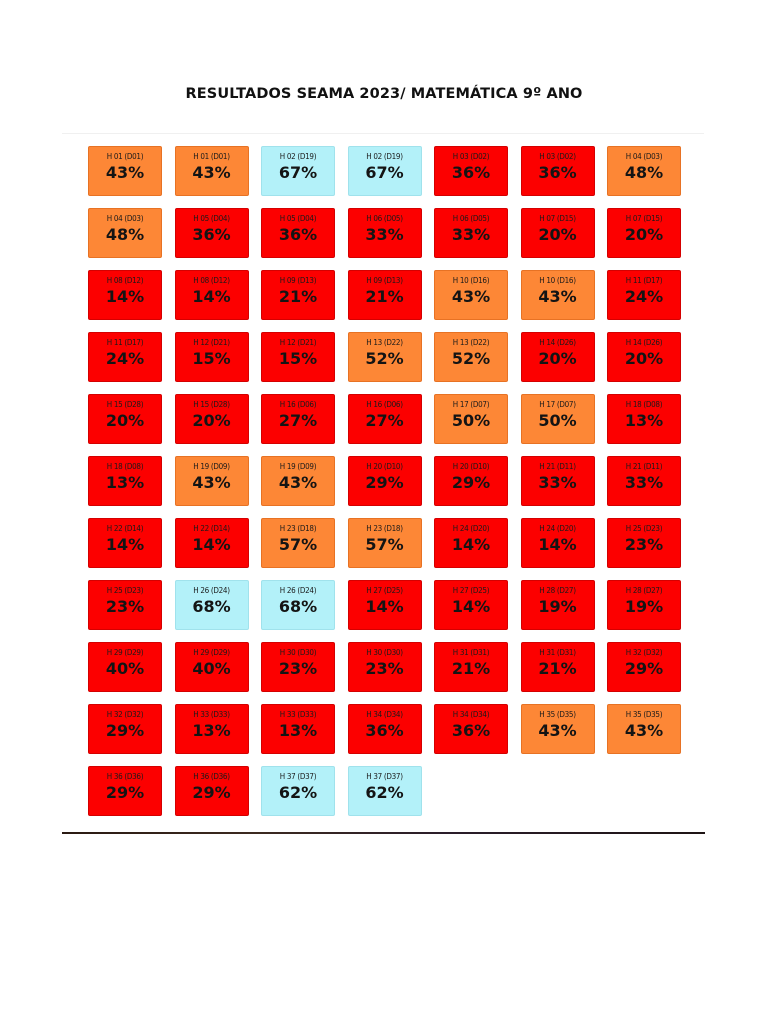 The width and height of the screenshot is (768, 1024). I want to click on result-cell: H 20 (D10) 29%, so click(384, 481).